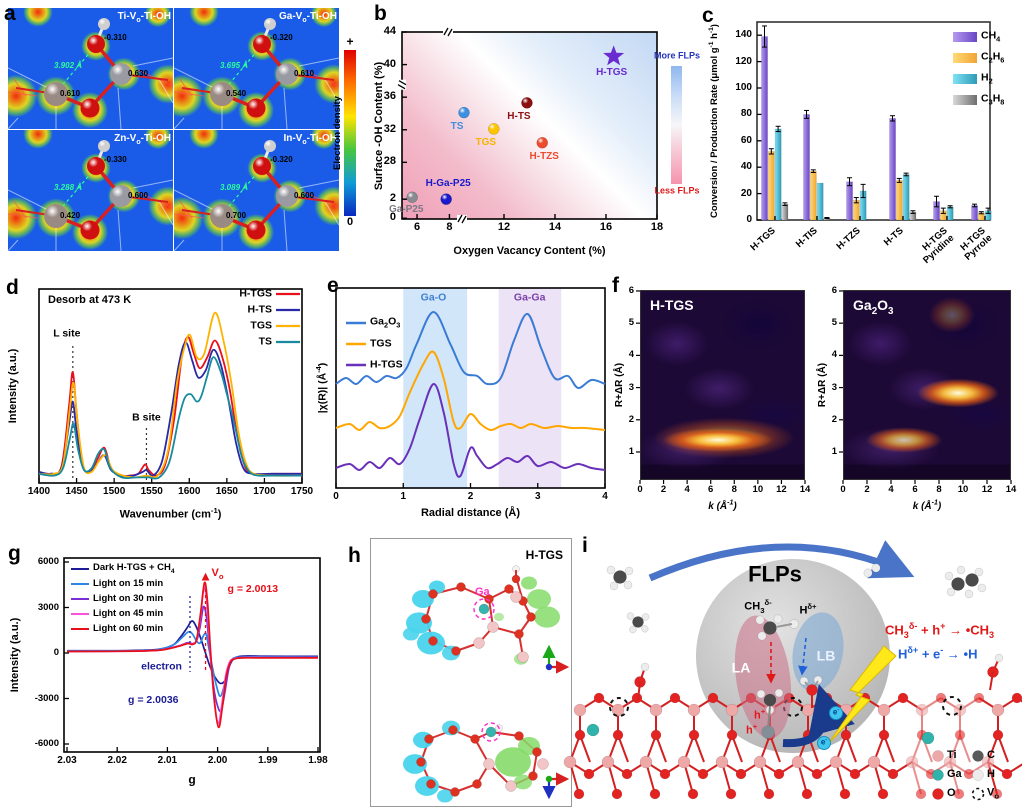  I want to click on y-tick: 0, so click(749, 219).